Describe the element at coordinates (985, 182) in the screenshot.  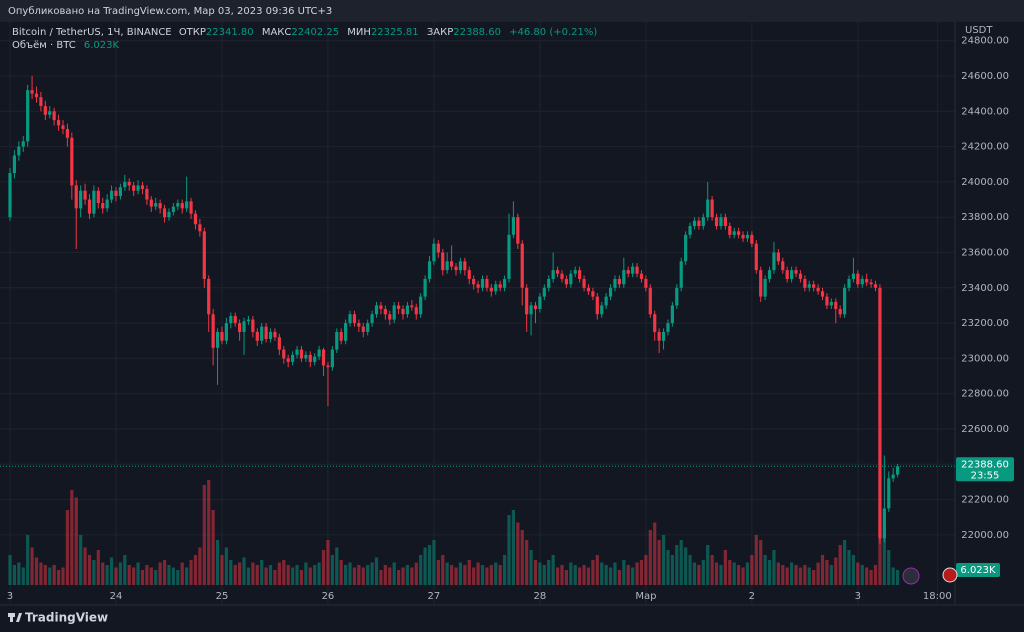
I see `y-tick-label: 24000.00` at that location.